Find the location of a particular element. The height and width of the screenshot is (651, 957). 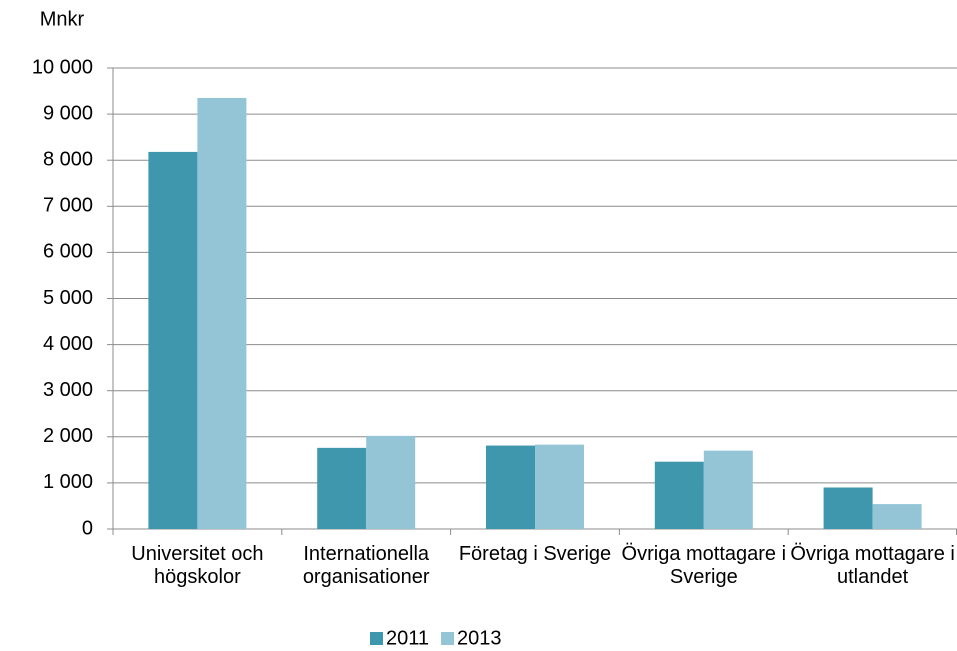

x-tick-label: Övriga mottagare i utlandet is located at coordinates (872, 565).